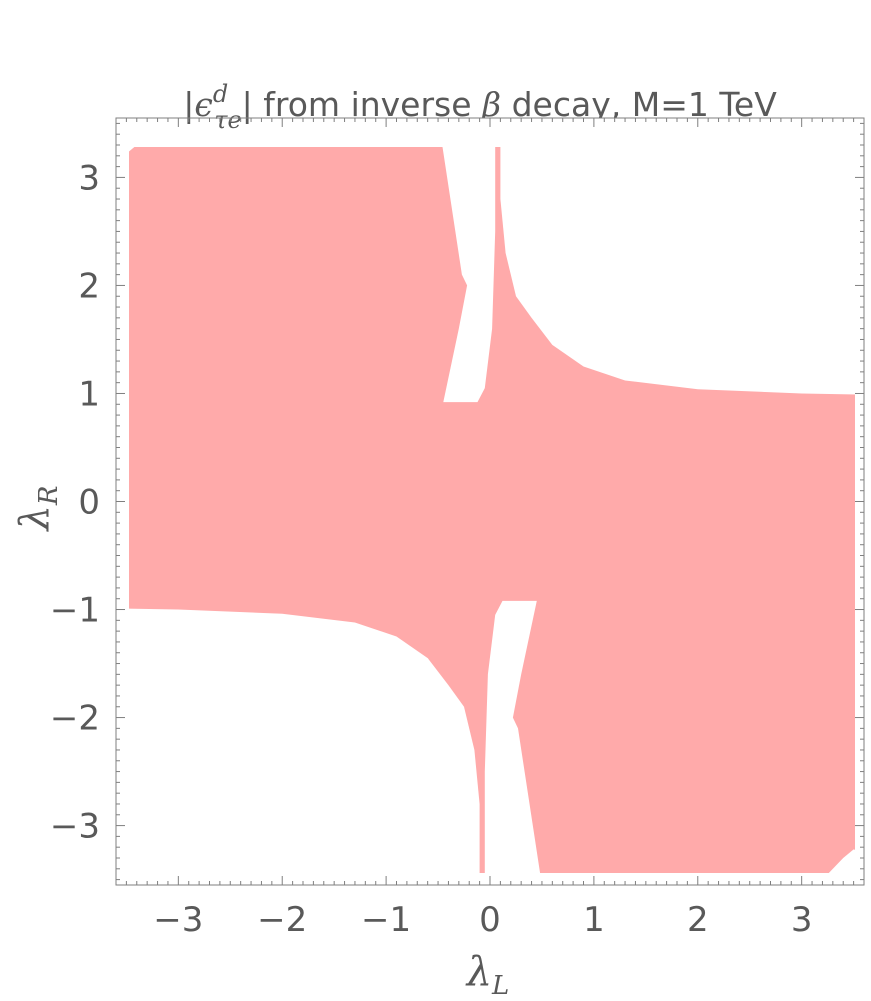 The image size is (871, 1001). I want to click on x-tick-label: 0, so click(490, 920).